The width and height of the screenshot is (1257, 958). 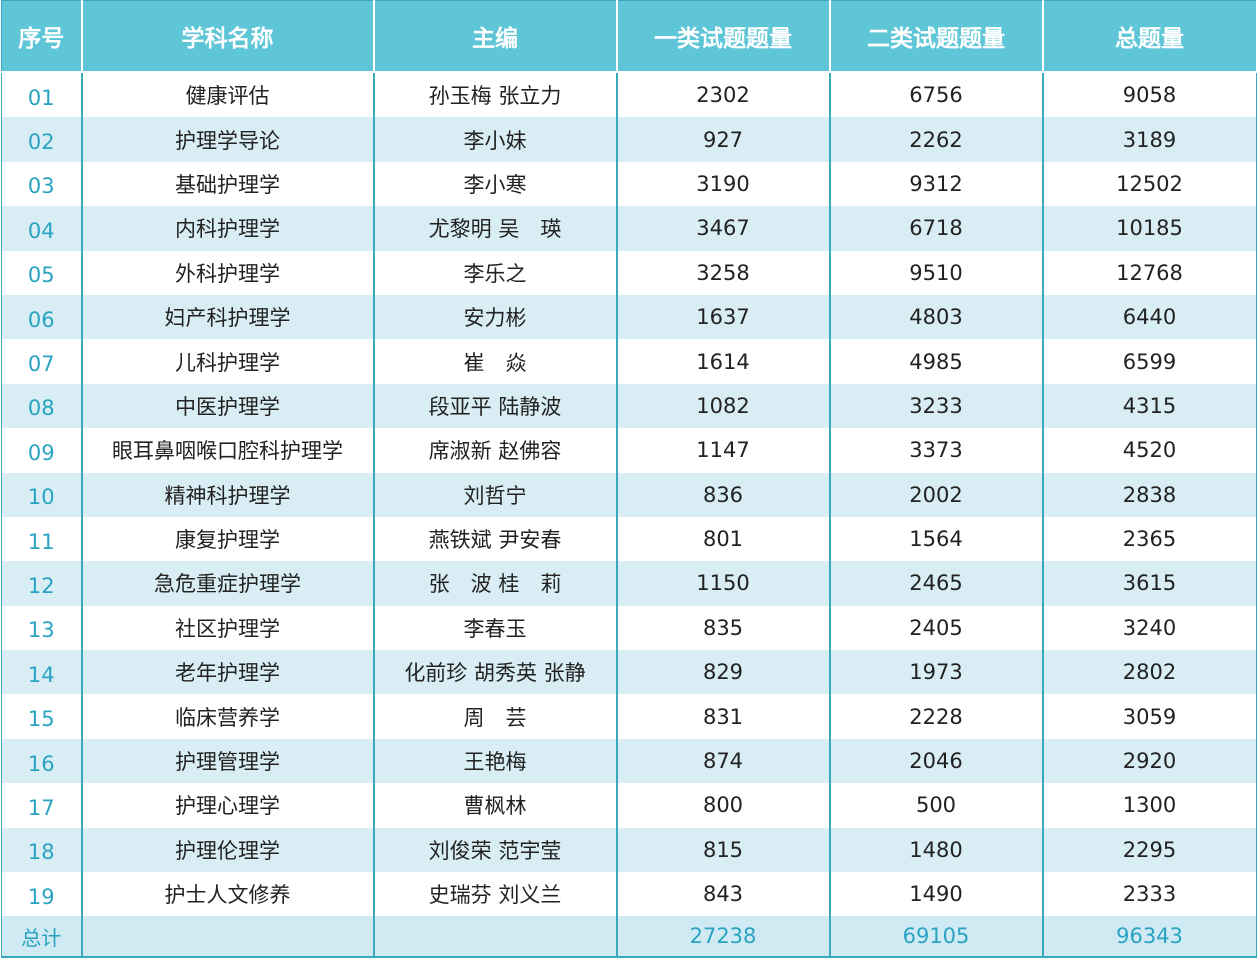 What do you see at coordinates (42, 539) in the screenshot?
I see `row-index: 11` at bounding box center [42, 539].